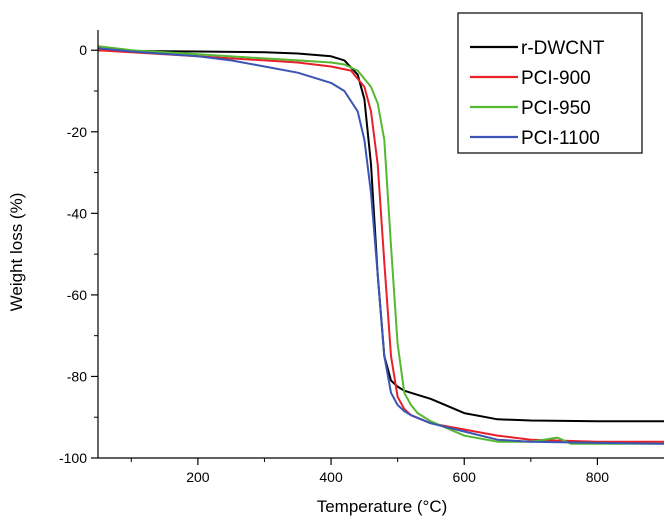 This screenshot has height=525, width=665. I want to click on x-tick-label: 400, so click(331, 477).